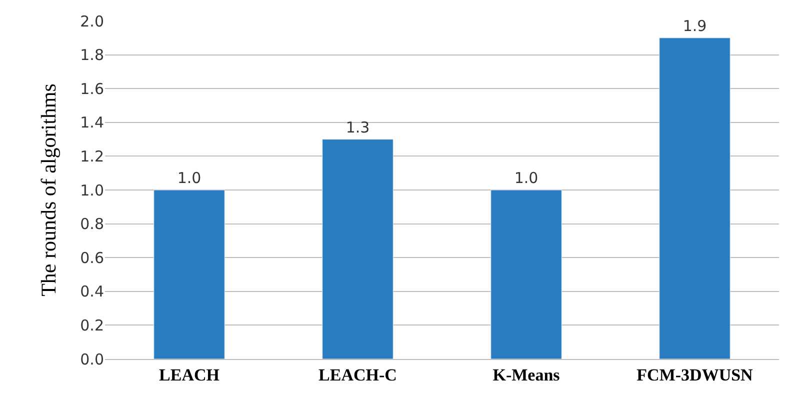  I want to click on x-tick-label: FCM-3DWUSN, so click(695, 374).